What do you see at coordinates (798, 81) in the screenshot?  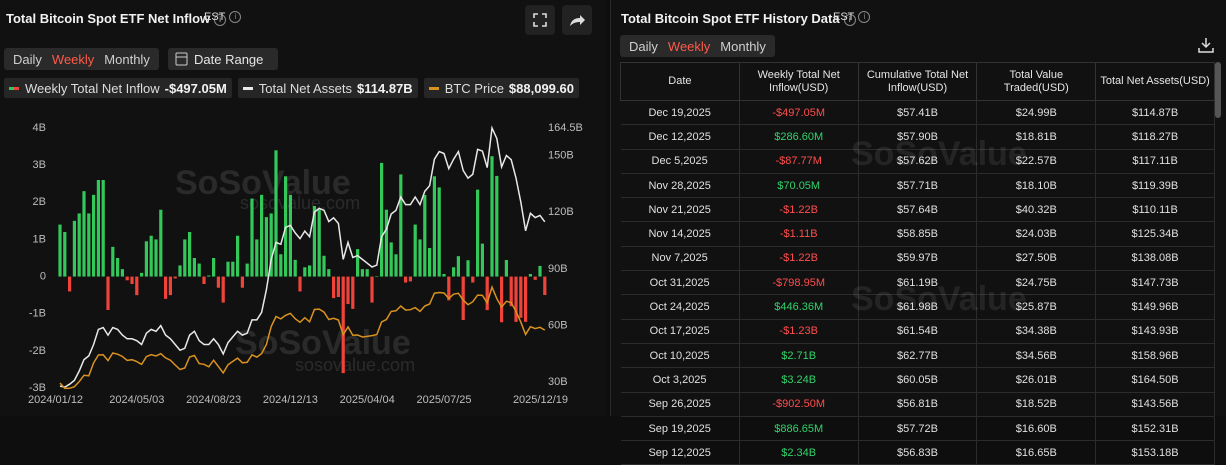 I see `column-header: Weekly Total Net Inflow(USD)` at bounding box center [798, 81].